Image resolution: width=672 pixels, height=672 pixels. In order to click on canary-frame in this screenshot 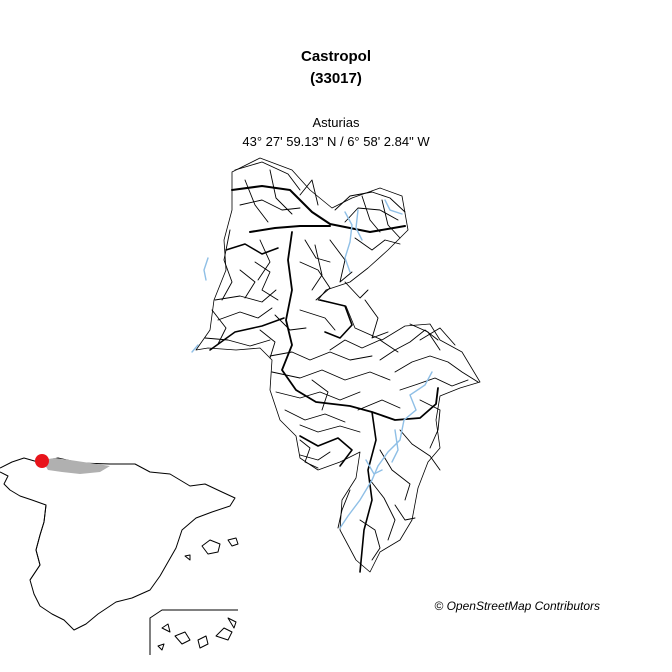, I will do `click(193, 632)`.